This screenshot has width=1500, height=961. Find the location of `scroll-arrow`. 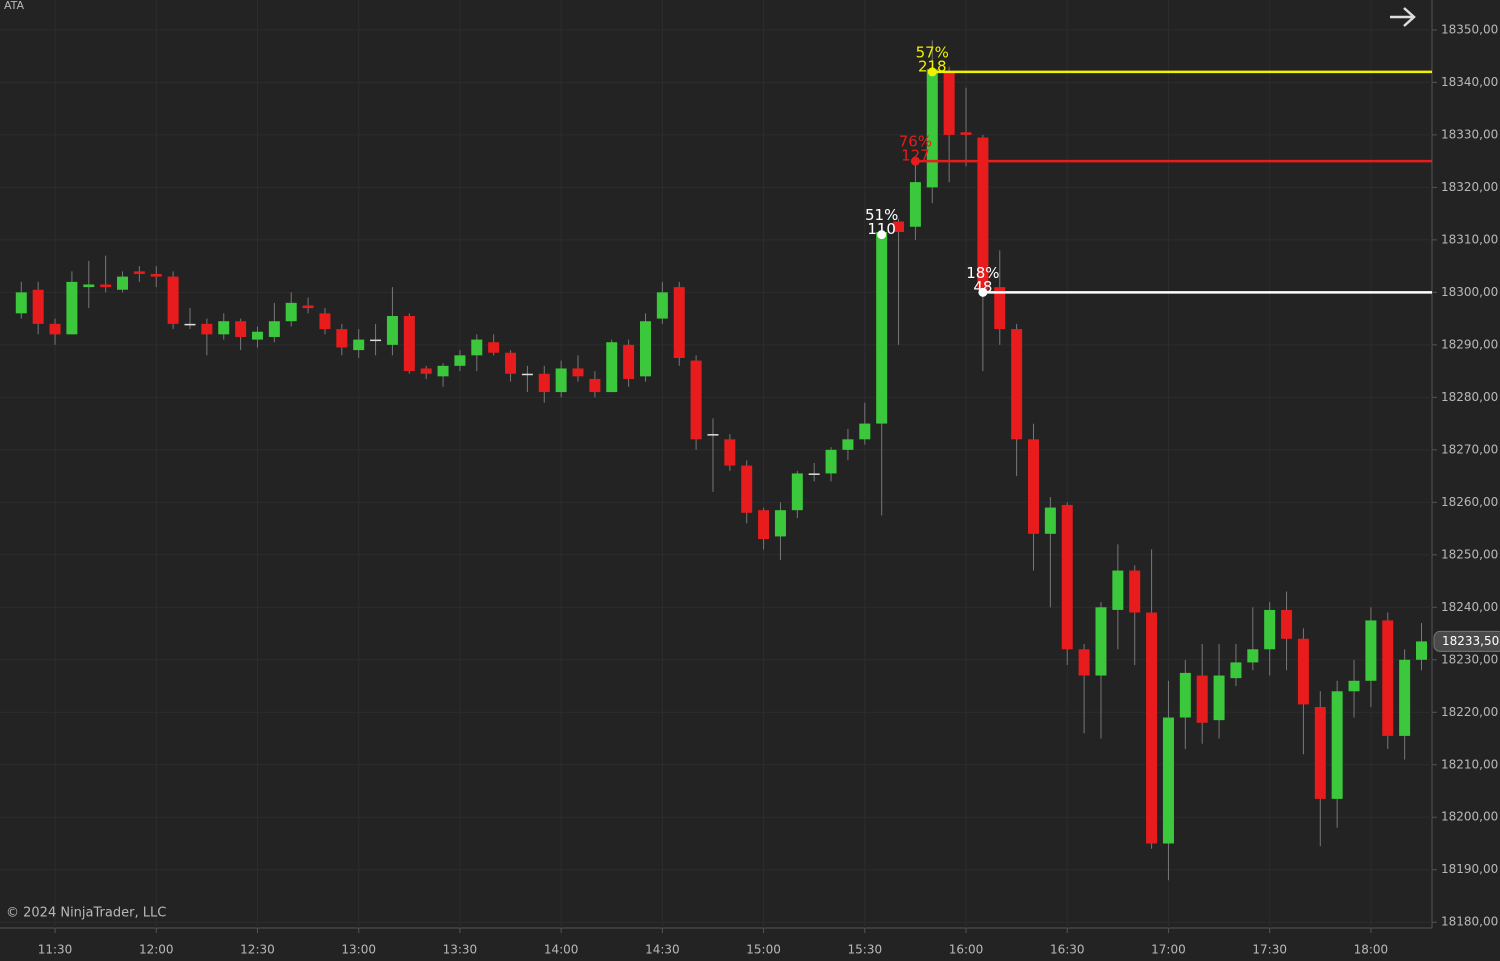

scroll-arrow is located at coordinates (1403, 17).